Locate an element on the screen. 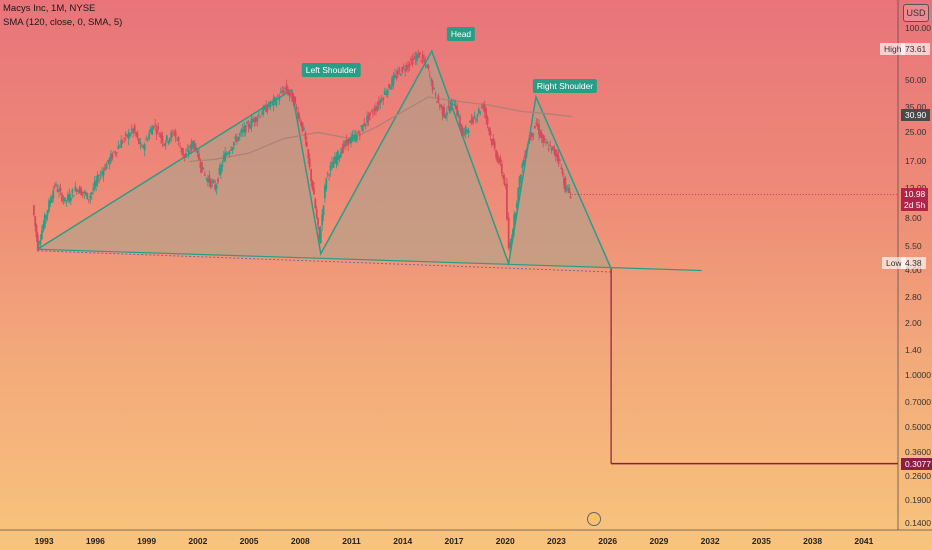 The image size is (932, 550). currency-button: USD is located at coordinates (916, 13).